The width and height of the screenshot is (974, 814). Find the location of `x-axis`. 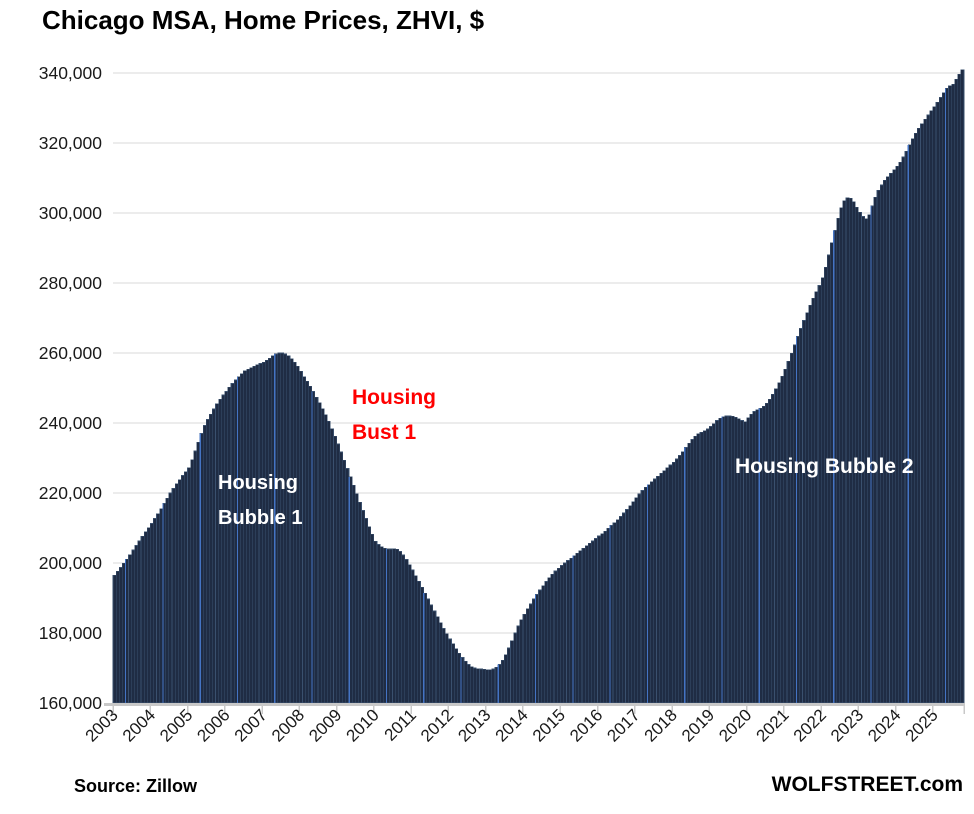

x-axis is located at coordinates (534, 708).